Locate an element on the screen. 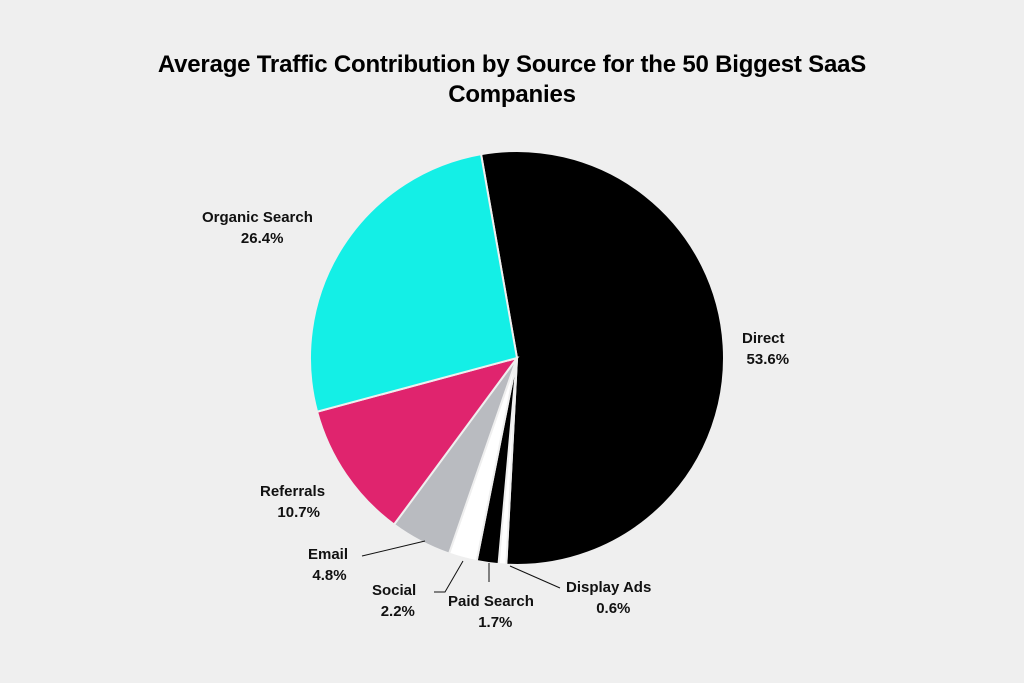  slice-value-display-ads: 0.6% is located at coordinates (613, 608).